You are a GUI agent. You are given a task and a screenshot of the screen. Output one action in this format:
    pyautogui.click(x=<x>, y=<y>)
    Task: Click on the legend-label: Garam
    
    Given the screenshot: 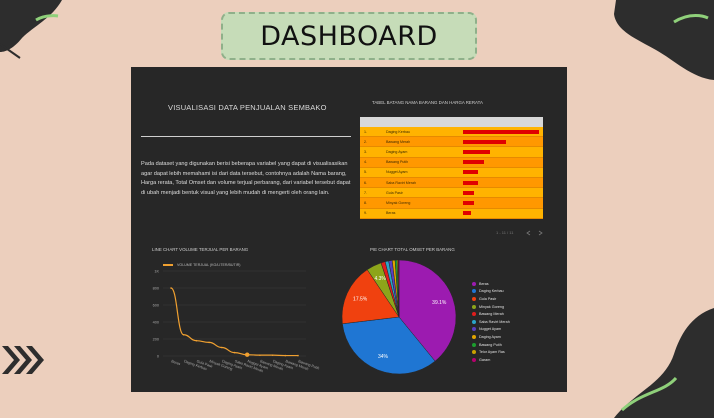 What is the action you would take?
    pyautogui.click(x=485, y=359)
    